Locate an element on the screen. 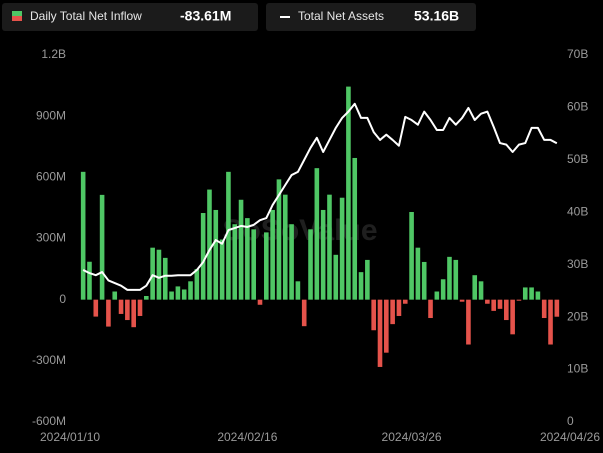 Image resolution: width=603 pixels, height=453 pixels. y-tick-label: 1.2B is located at coordinates (53, 54).